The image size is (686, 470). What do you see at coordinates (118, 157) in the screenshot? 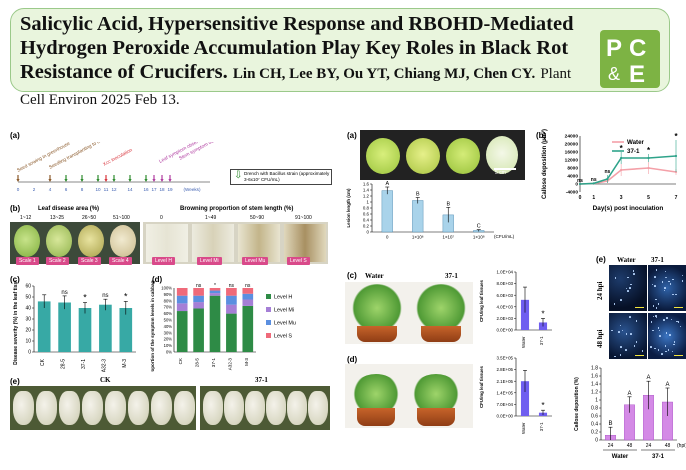
I see `timeline-step-2: Xcc inoculation` at bounding box center [118, 157].